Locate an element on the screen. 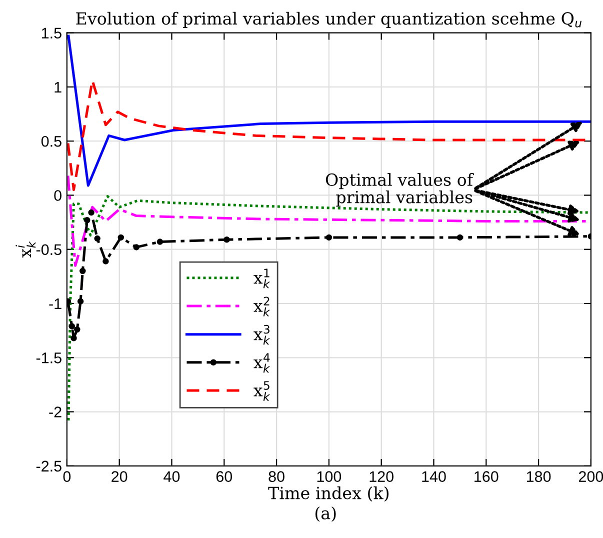  x-tick-label: 40 is located at coordinates (172, 476).